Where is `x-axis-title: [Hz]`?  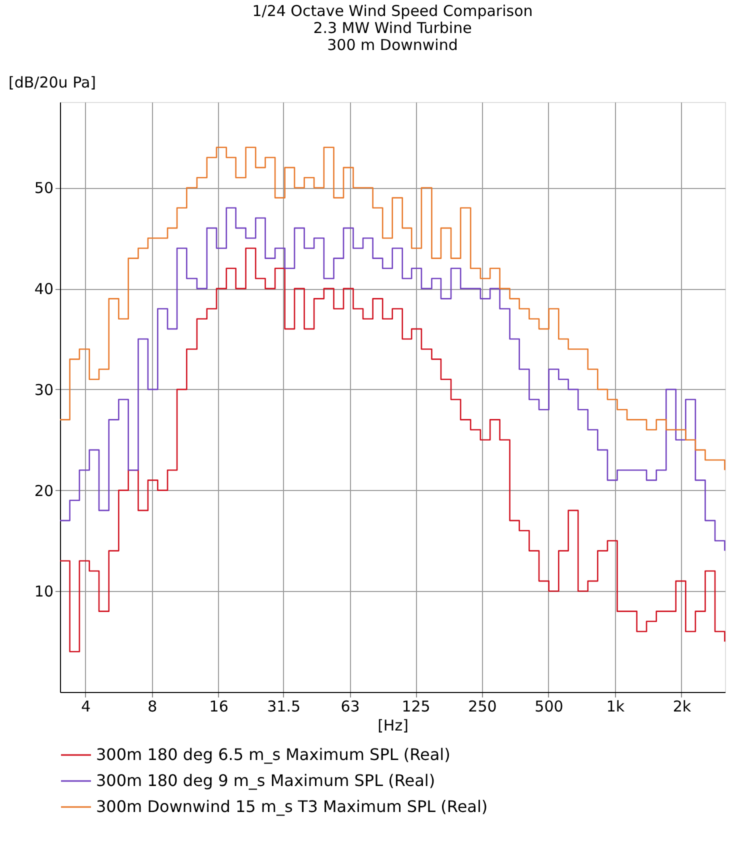 x-axis-title: [Hz] is located at coordinates (393, 725).